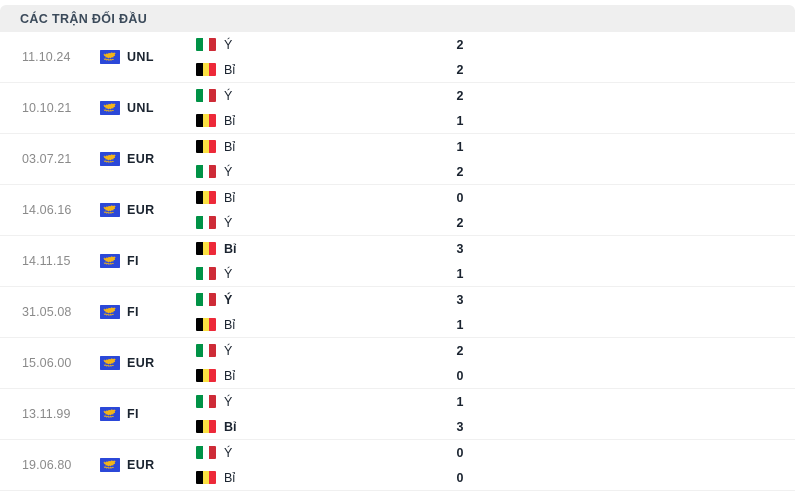 Image resolution: width=800 pixels, height=500 pixels. What do you see at coordinates (397, 108) in the screenshot?
I see `match-row: 10.10.21 UNL Ý Bỉ 2 1` at bounding box center [397, 108].